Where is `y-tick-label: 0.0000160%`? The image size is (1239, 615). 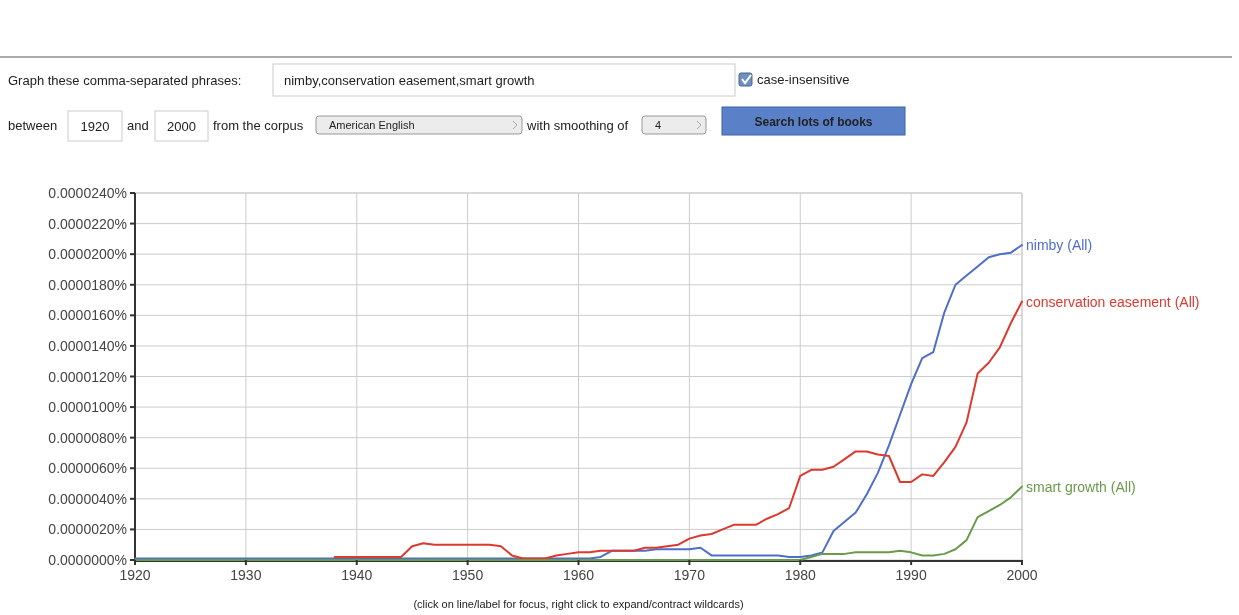 y-tick-label: 0.0000160% is located at coordinates (87, 315).